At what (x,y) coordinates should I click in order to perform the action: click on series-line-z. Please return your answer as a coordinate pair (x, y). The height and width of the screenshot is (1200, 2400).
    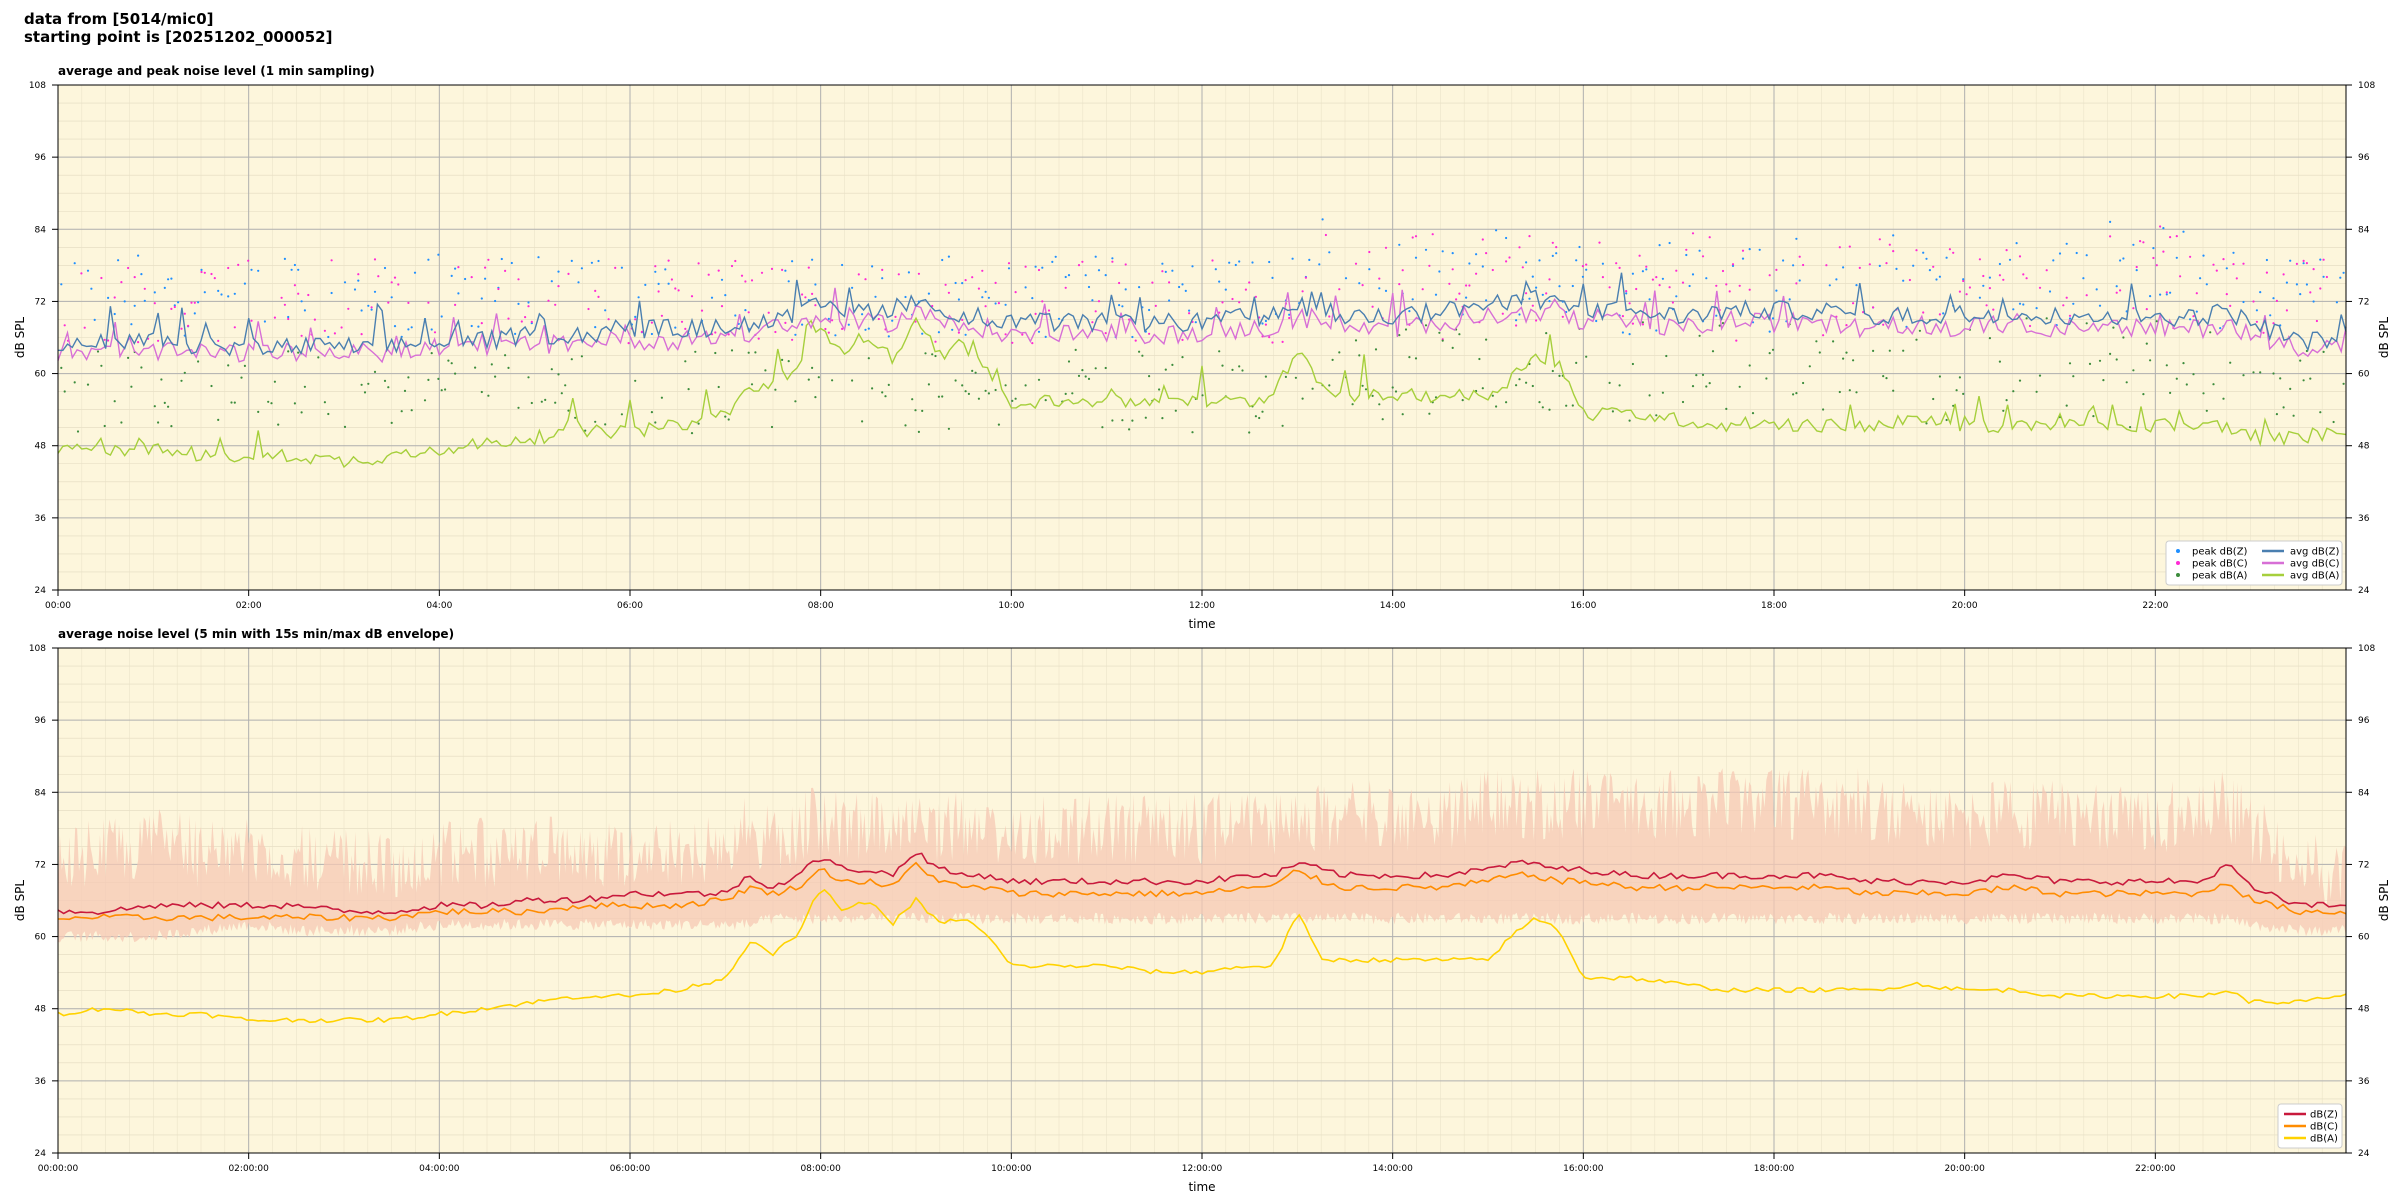
    Looking at the image, I should click on (1202, 884).